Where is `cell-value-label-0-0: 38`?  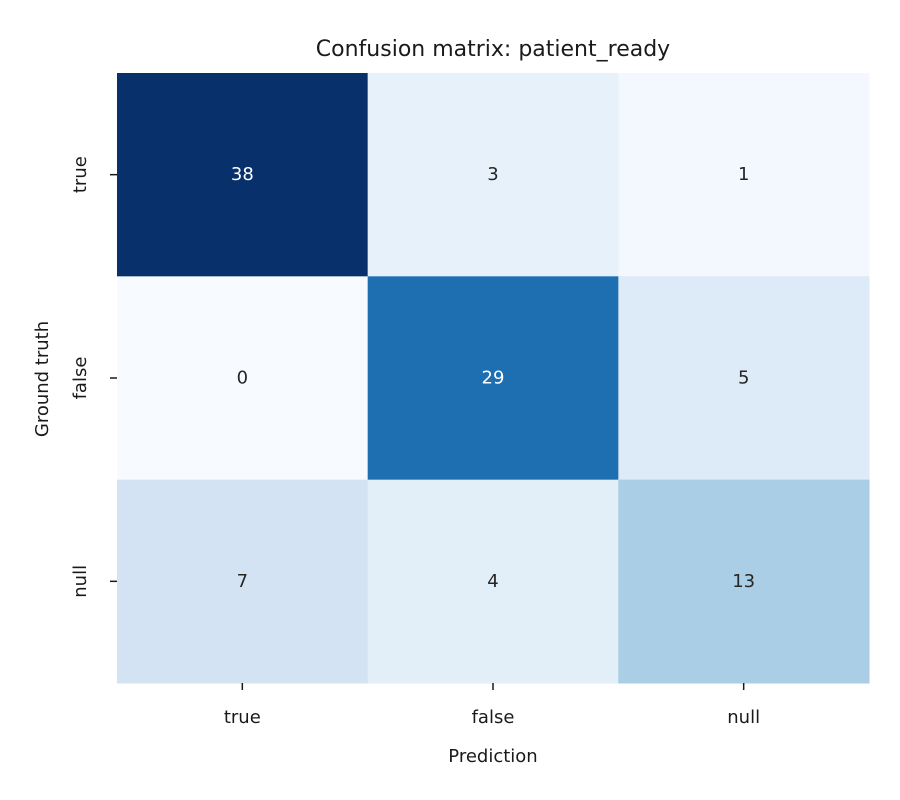 cell-value-label-0-0: 38 is located at coordinates (242, 174).